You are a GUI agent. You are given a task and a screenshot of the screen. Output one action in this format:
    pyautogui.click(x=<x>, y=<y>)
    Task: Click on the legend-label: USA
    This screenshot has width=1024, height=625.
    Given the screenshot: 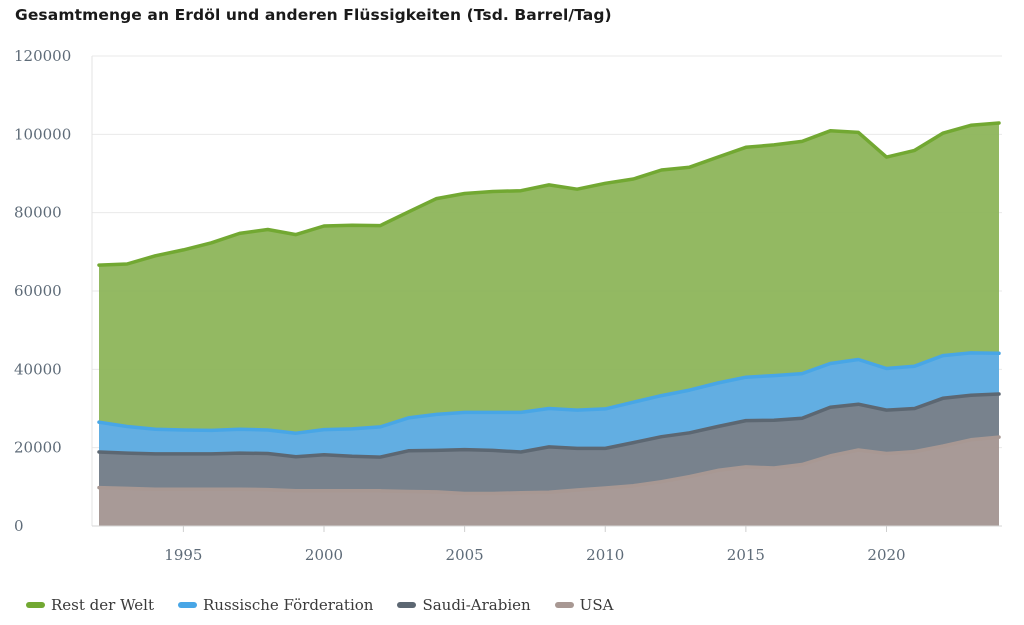 What is the action you would take?
    pyautogui.click(x=596, y=605)
    